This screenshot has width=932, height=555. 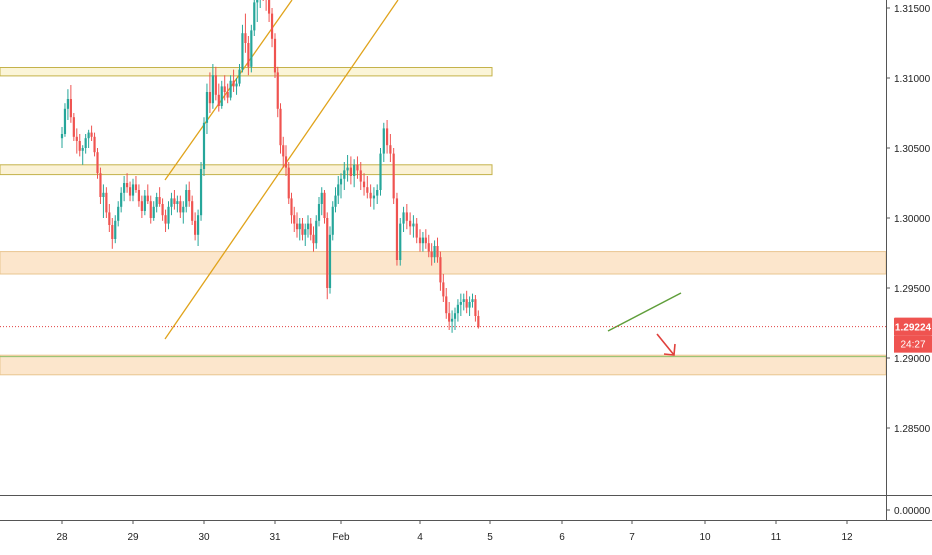 I want to click on time-tick-label: 12, so click(x=847, y=537).